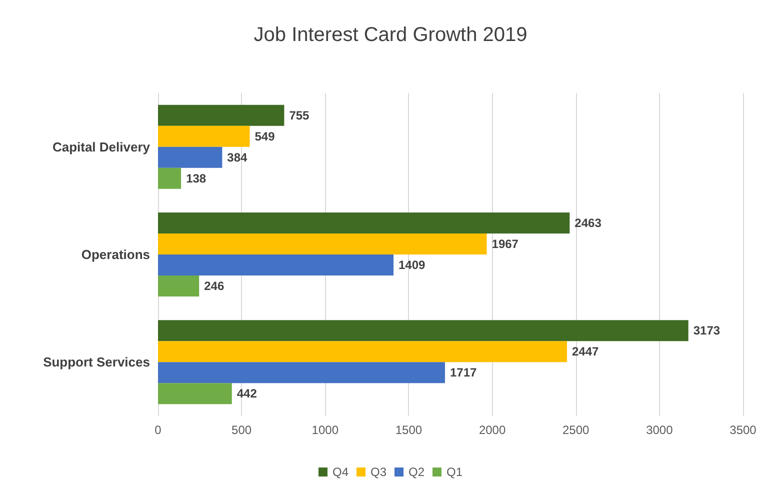  What do you see at coordinates (115, 254) in the screenshot?
I see `y-tick-label: Operations` at bounding box center [115, 254].